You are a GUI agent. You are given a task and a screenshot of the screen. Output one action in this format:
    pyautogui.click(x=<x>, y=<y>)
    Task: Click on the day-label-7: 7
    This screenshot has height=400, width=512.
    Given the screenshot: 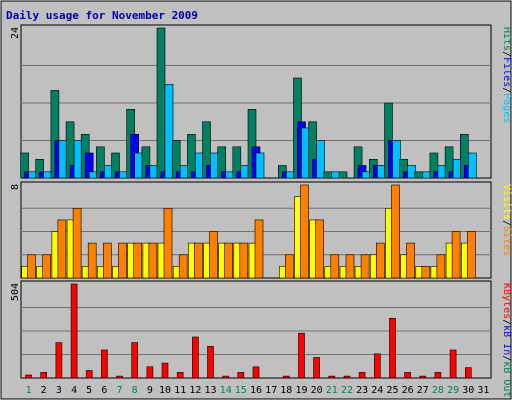 What is the action you would take?
    pyautogui.click(x=119, y=390)
    